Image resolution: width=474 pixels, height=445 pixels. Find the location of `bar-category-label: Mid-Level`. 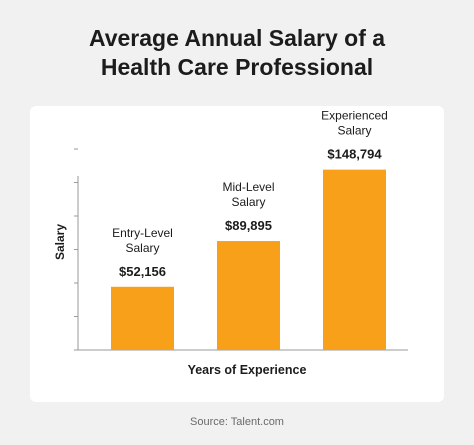

bar-category-label: Mid-Level is located at coordinates (248, 187).